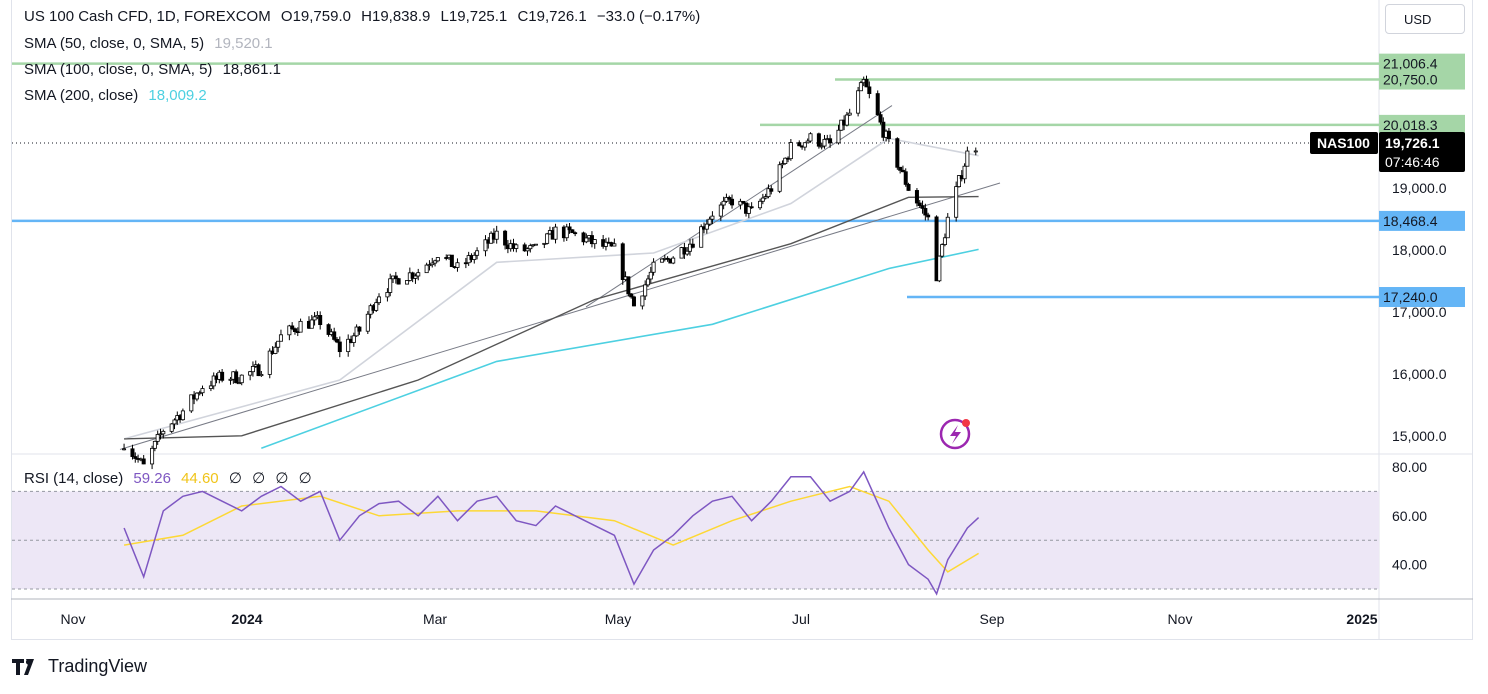 The image size is (1488, 694). I want to click on sma200-value: 18,009.2, so click(177, 95).